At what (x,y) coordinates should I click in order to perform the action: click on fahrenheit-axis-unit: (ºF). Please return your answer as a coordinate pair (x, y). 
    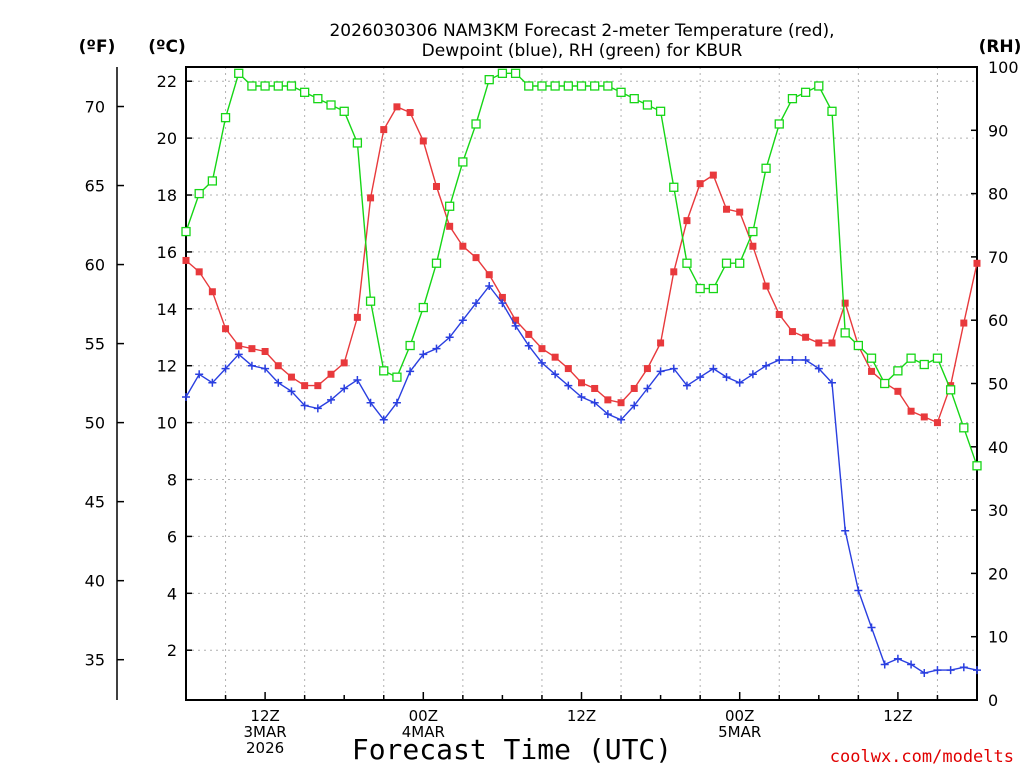
    Looking at the image, I should click on (97, 47).